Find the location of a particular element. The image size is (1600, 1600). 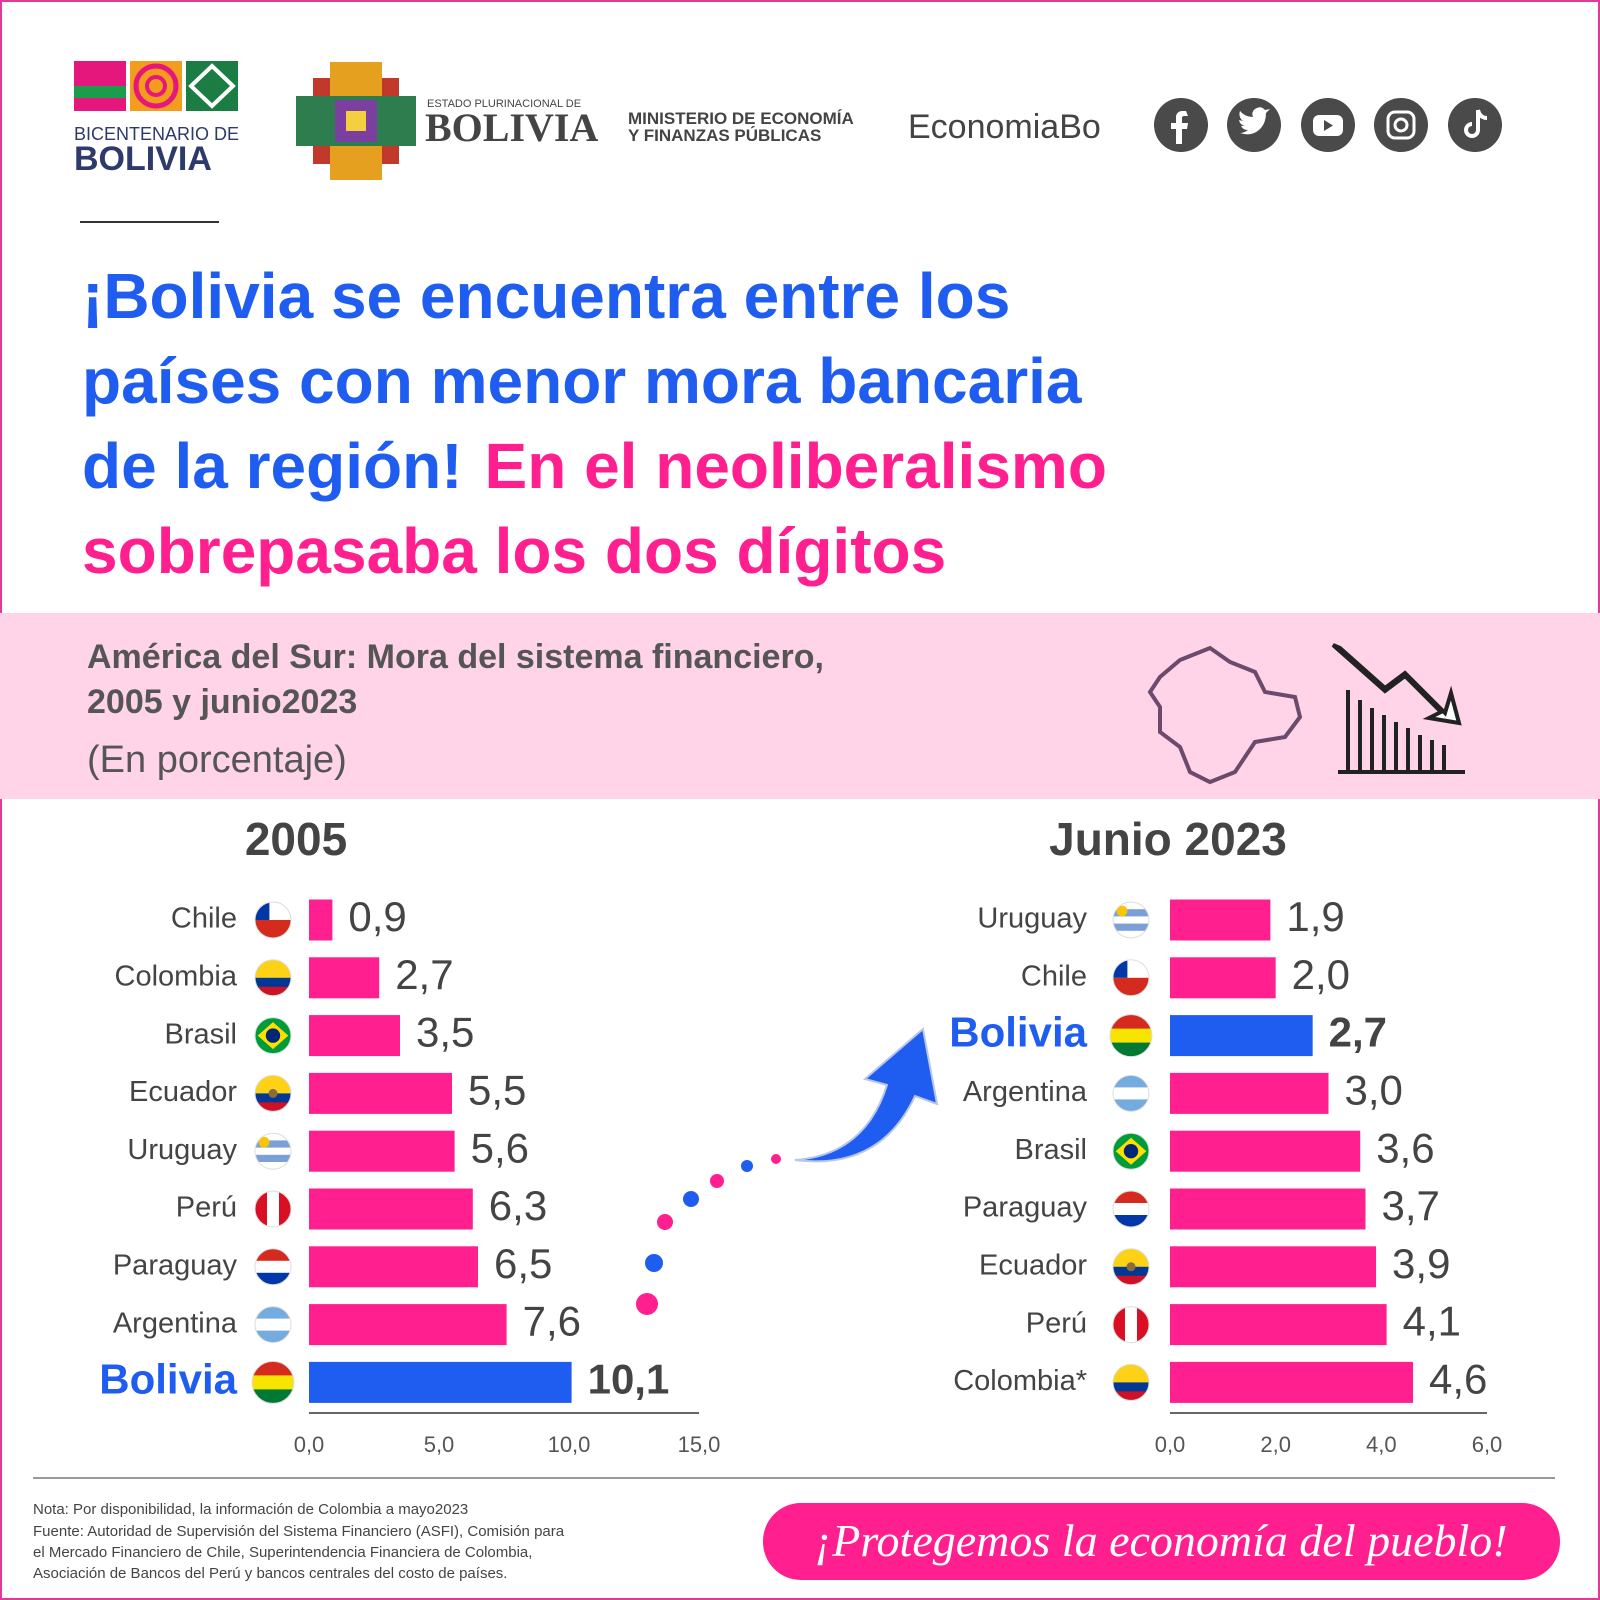

flag-globe is located at coordinates (273, 1035).